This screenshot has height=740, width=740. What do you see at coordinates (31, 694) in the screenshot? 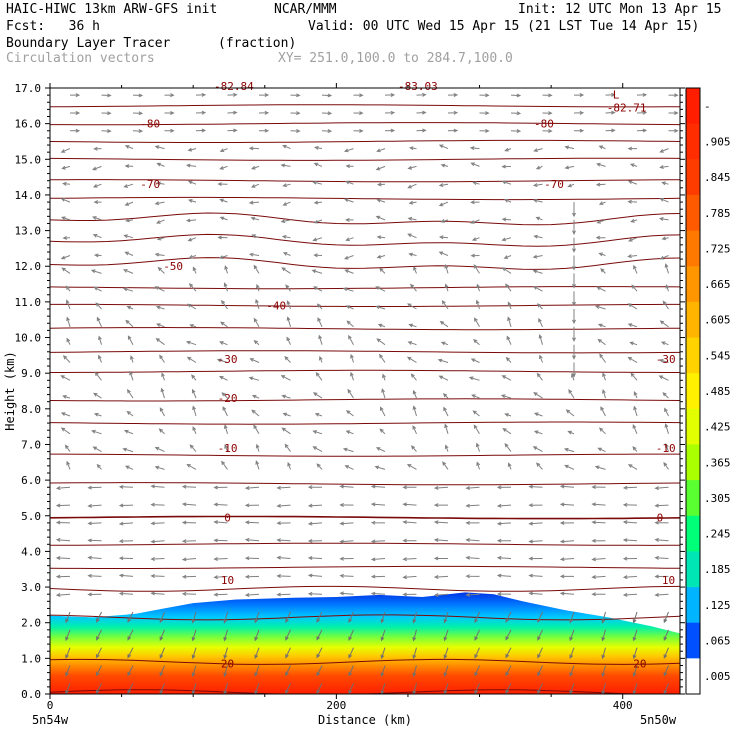
I see `y-tick-label: 0.0` at bounding box center [31, 694].